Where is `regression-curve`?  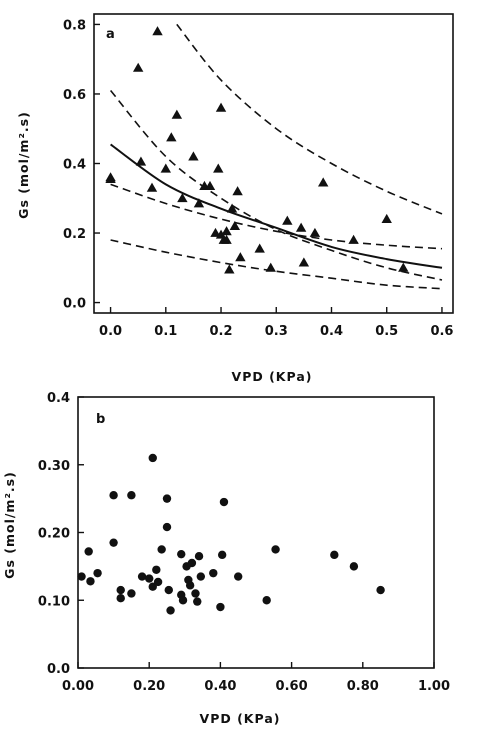
regression-curve is located at coordinates (276, 206).